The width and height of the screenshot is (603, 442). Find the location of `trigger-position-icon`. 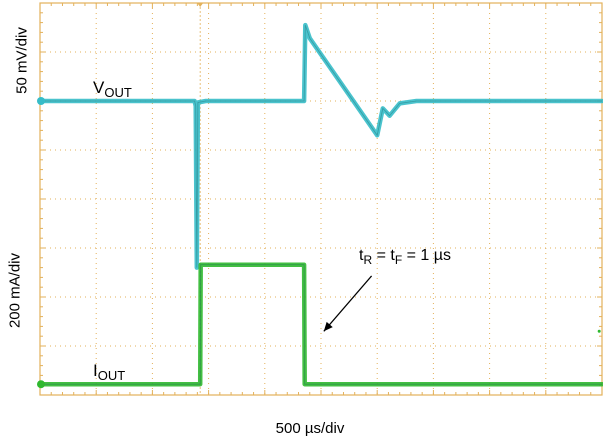

trigger-position-icon is located at coordinates (200, 5).